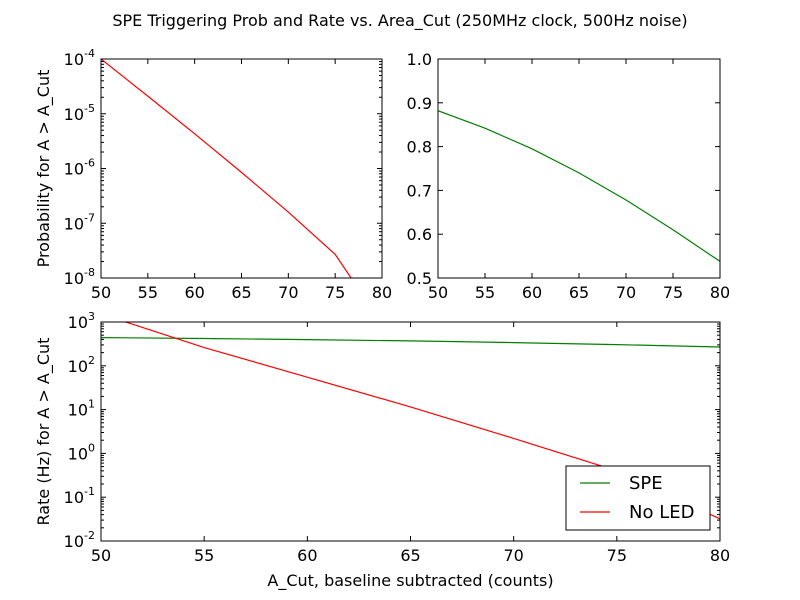 The height and width of the screenshot is (600, 800). What do you see at coordinates (419, 147) in the screenshot?
I see `y-tick-label: 0.8` at bounding box center [419, 147].